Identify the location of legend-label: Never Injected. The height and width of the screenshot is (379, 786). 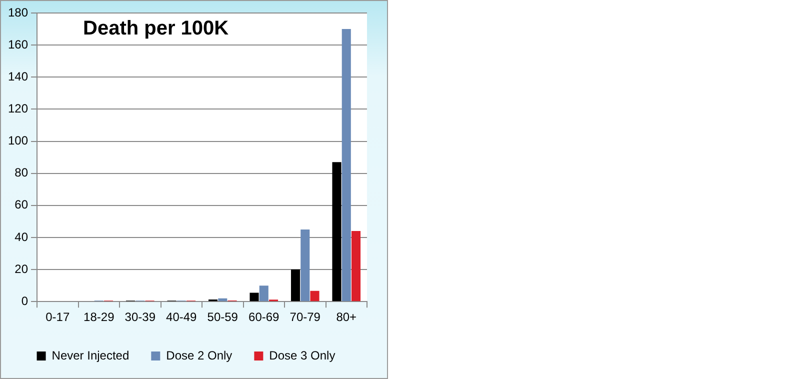
(91, 355).